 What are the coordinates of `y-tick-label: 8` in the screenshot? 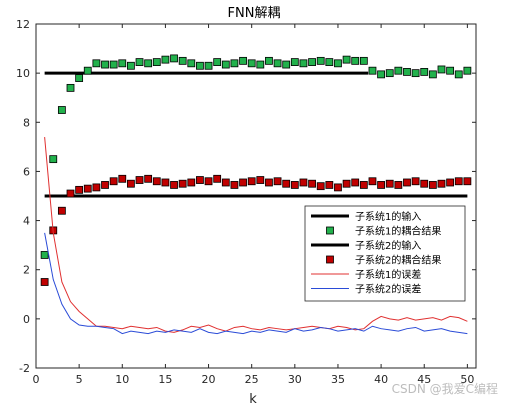 It's located at (26, 122).